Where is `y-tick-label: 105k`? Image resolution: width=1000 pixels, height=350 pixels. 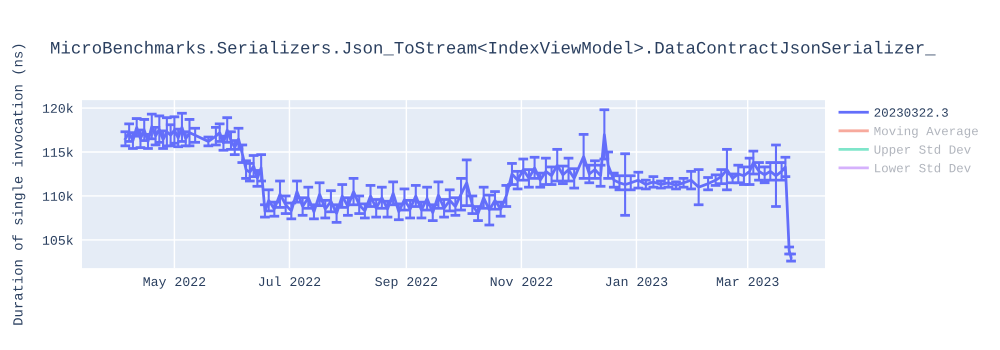
y-tick-label: 105k is located at coordinates (57, 240).